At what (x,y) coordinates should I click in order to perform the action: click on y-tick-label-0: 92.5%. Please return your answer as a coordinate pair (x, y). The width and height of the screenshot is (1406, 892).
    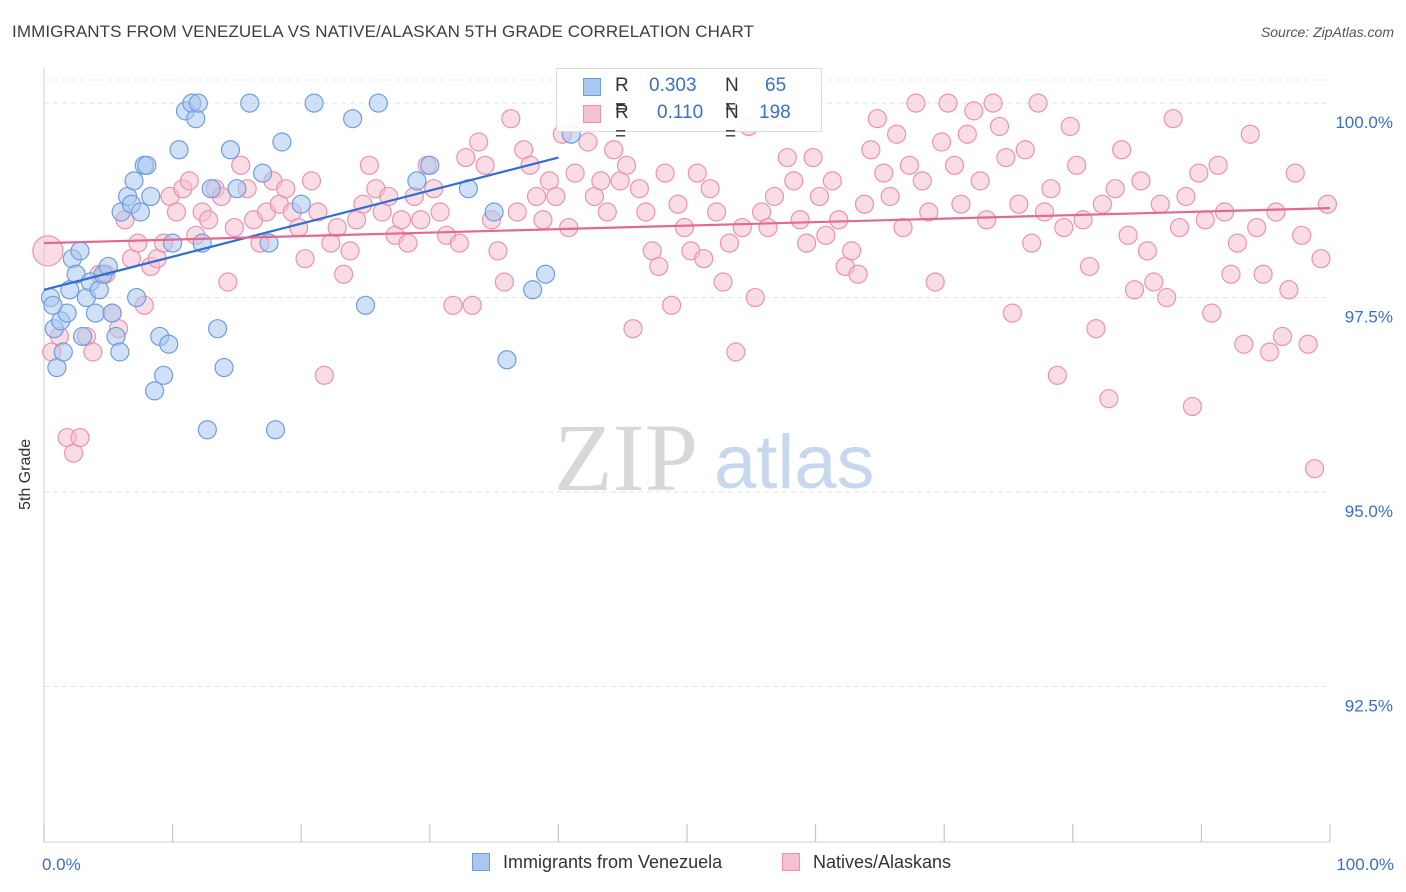
    Looking at the image, I should click on (1369, 705).